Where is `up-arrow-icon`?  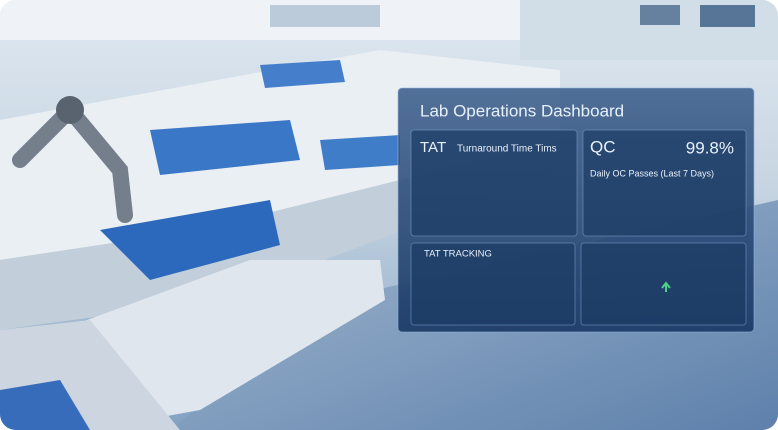 up-arrow-icon is located at coordinates (666, 286).